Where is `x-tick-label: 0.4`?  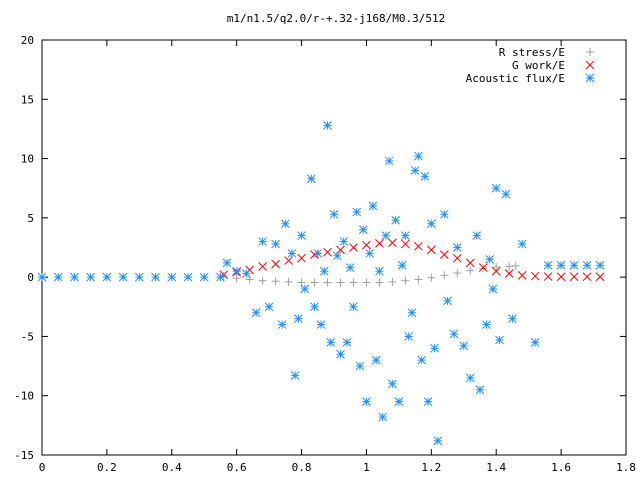 x-tick-label: 0.4 is located at coordinates (172, 467).